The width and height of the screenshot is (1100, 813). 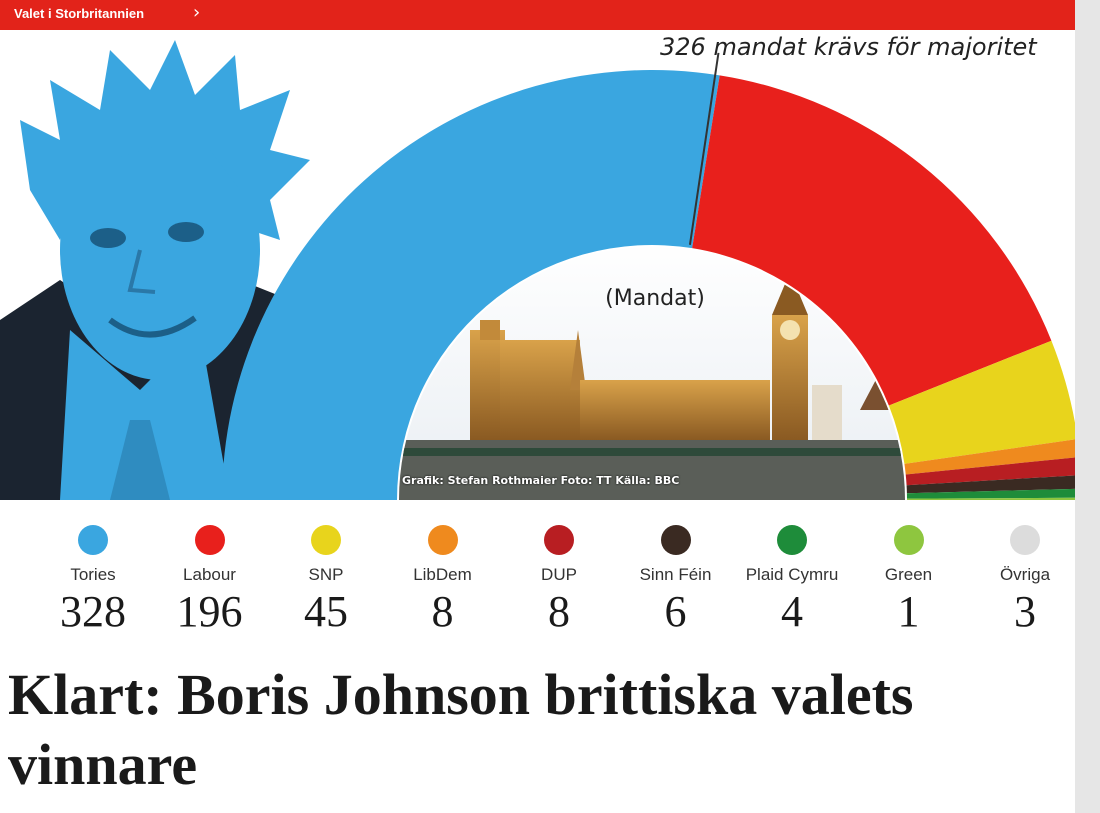 I want to click on legend-item-snp: SNP 45, so click(x=326, y=580).